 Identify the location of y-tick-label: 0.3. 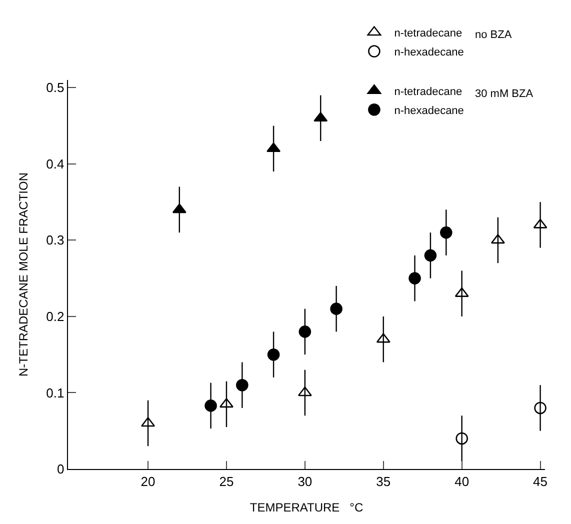
(55, 240).